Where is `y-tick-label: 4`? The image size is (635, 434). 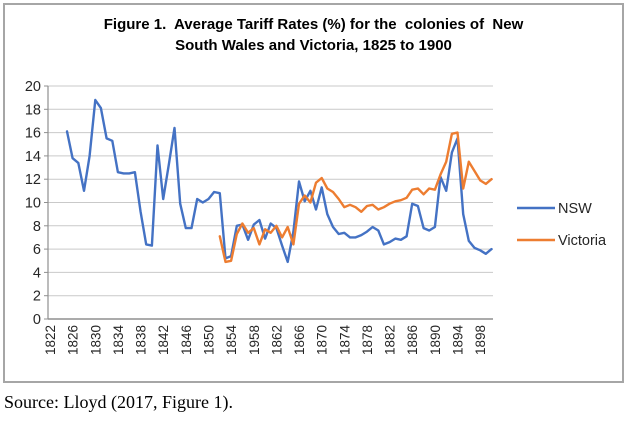 y-tick-label: 4 is located at coordinates (37, 273).